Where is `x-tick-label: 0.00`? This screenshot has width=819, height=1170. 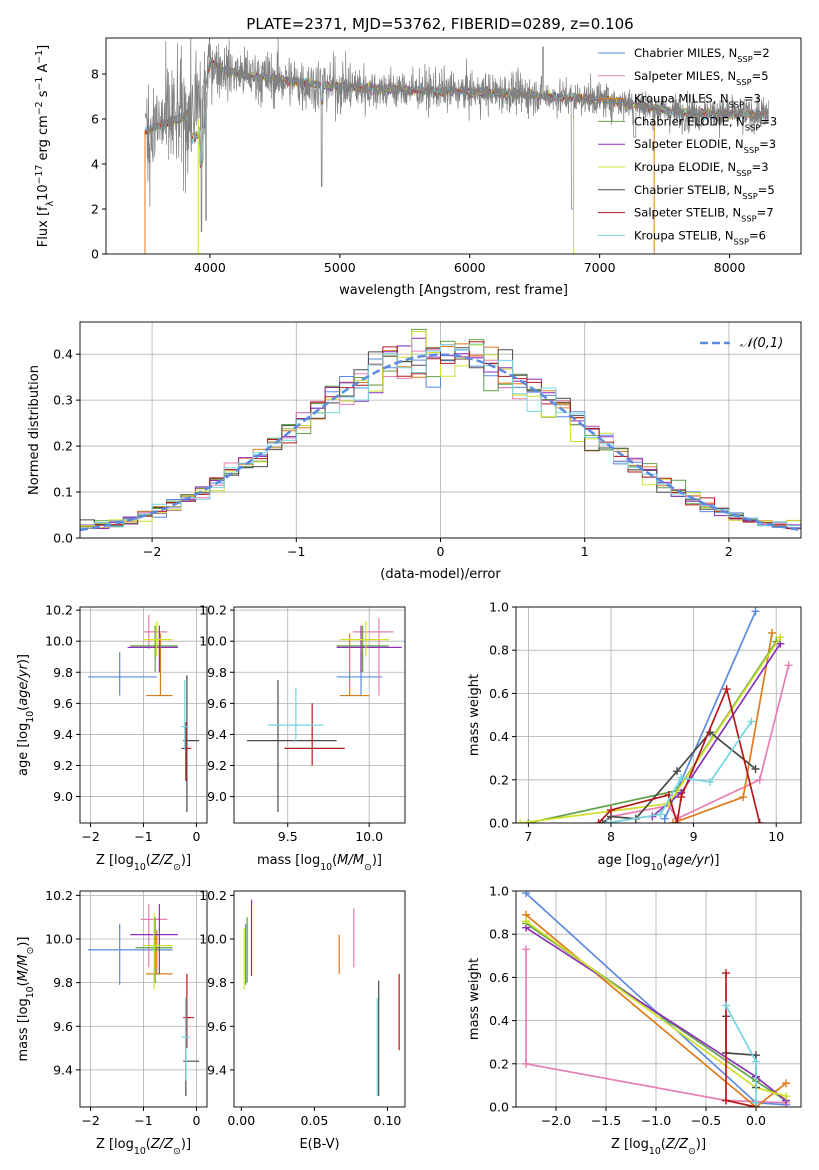 x-tick-label: 0.00 is located at coordinates (241, 1120).